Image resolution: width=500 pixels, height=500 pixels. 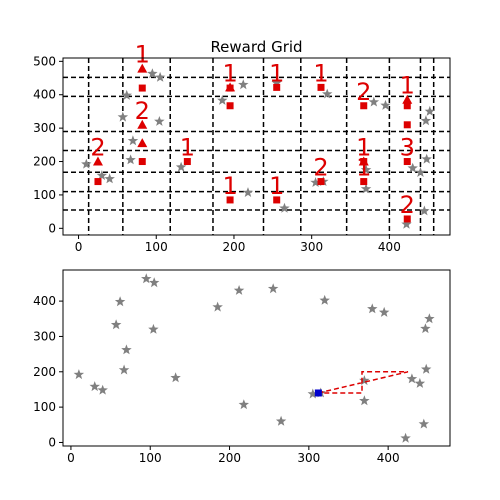 What do you see at coordinates (52, 228) in the screenshot?
I see `reward-grid-y-tick-label: 0` at bounding box center [52, 228].